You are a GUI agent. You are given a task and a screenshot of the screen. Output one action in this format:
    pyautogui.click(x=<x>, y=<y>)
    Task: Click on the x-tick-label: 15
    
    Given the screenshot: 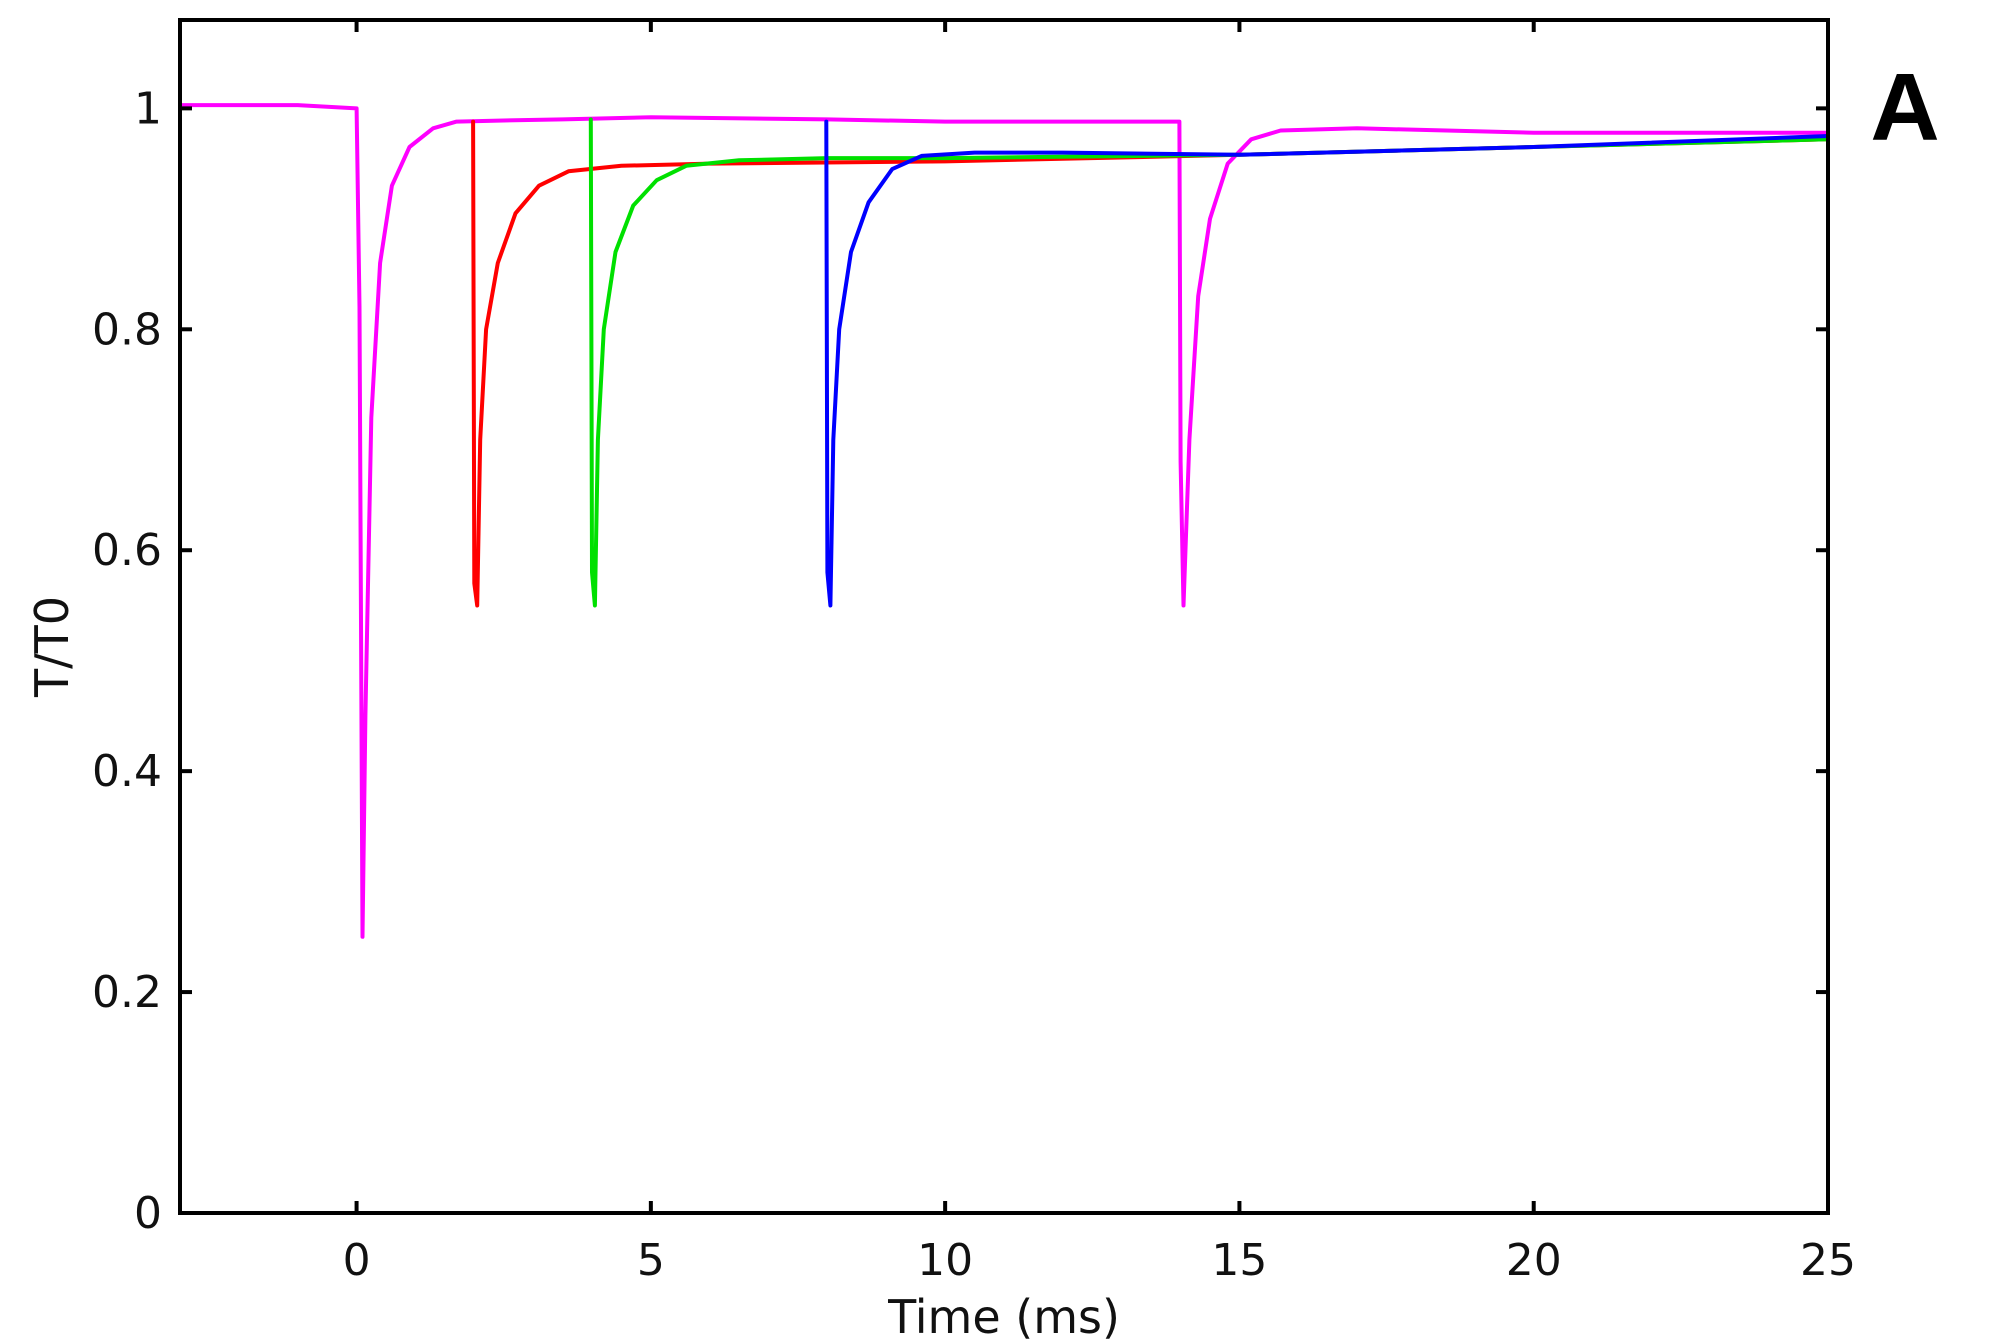 What is the action you would take?
    pyautogui.click(x=1239, y=1260)
    